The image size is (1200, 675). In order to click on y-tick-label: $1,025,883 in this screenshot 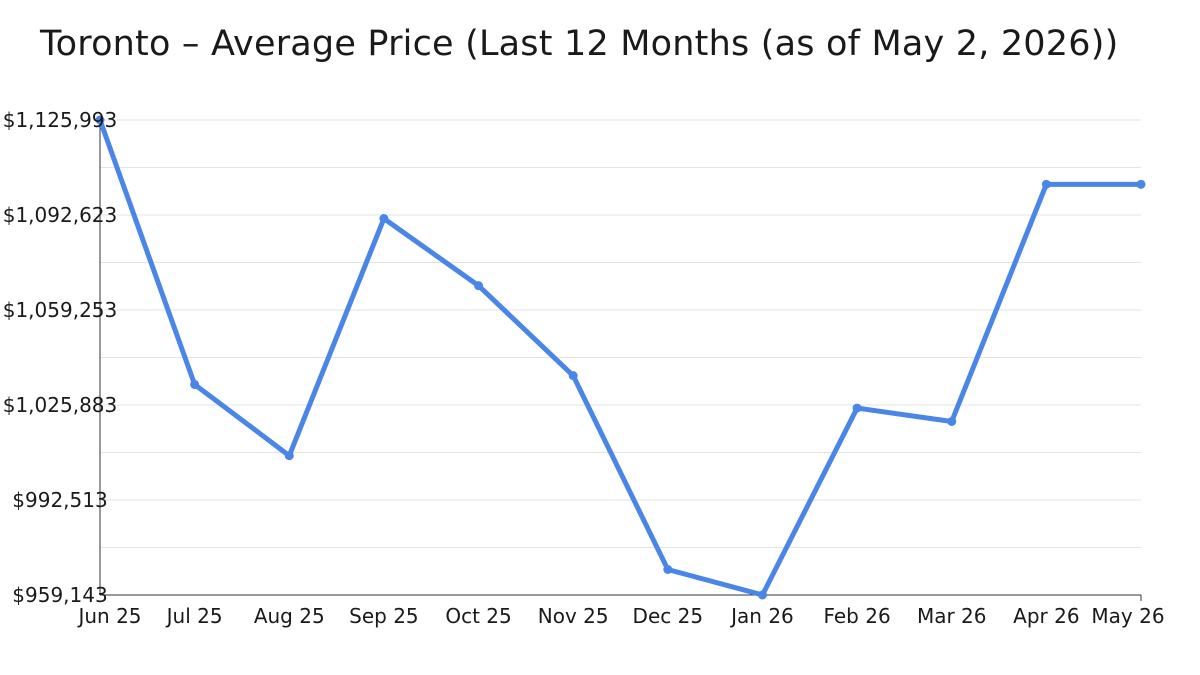, I will do `click(60, 405)`.